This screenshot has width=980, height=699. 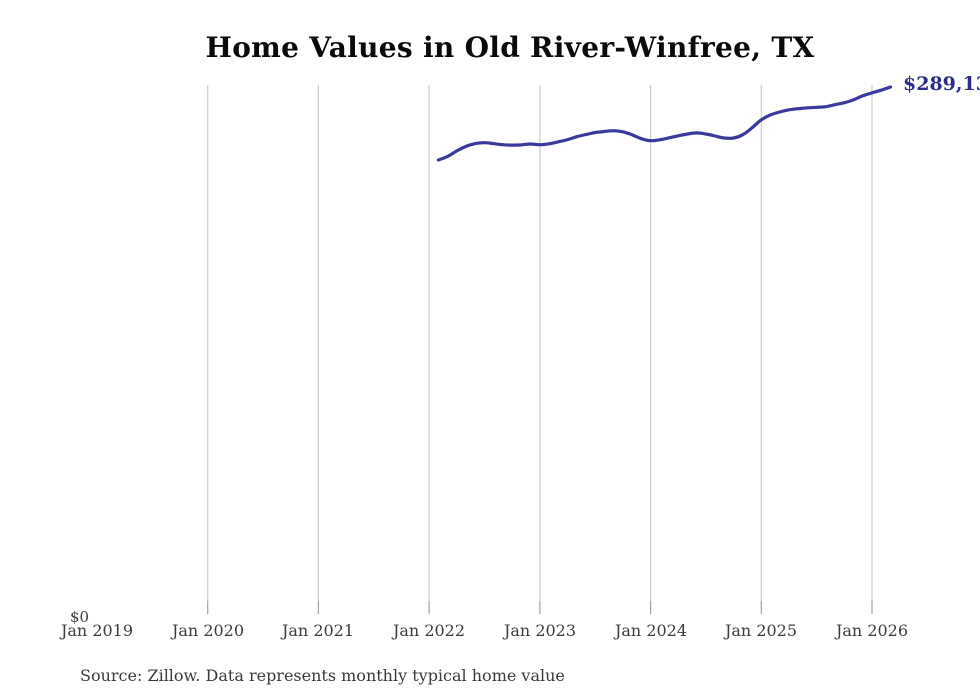 I want to click on x-tick-label-2023: Jan 2023, so click(x=540, y=630).